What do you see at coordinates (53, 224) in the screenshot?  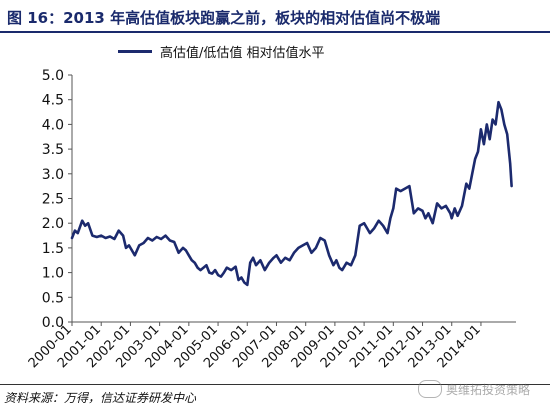 I see `y-tick-label: 2.0` at bounding box center [53, 224].